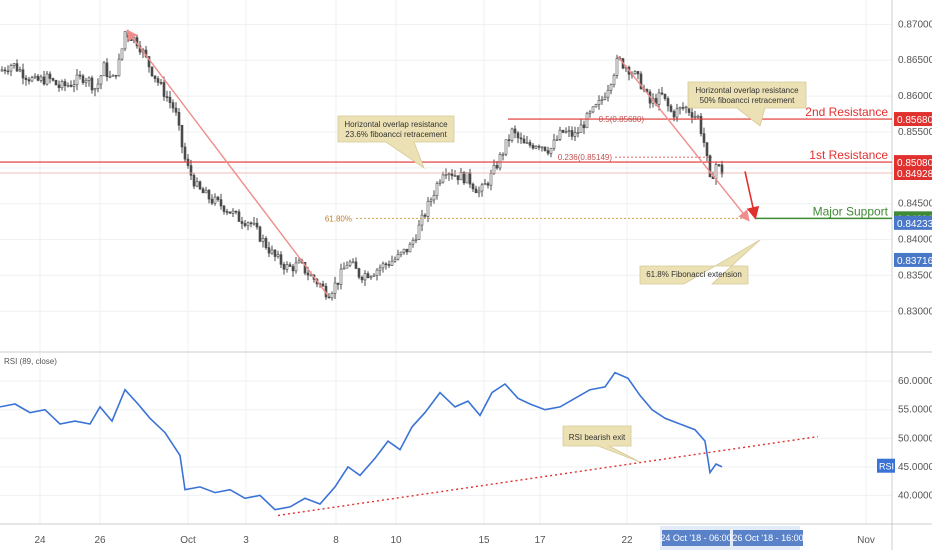 This screenshot has height=550, width=932. What do you see at coordinates (914, 163) in the screenshot?
I see `price-tag-r1: 0.85080` at bounding box center [914, 163].